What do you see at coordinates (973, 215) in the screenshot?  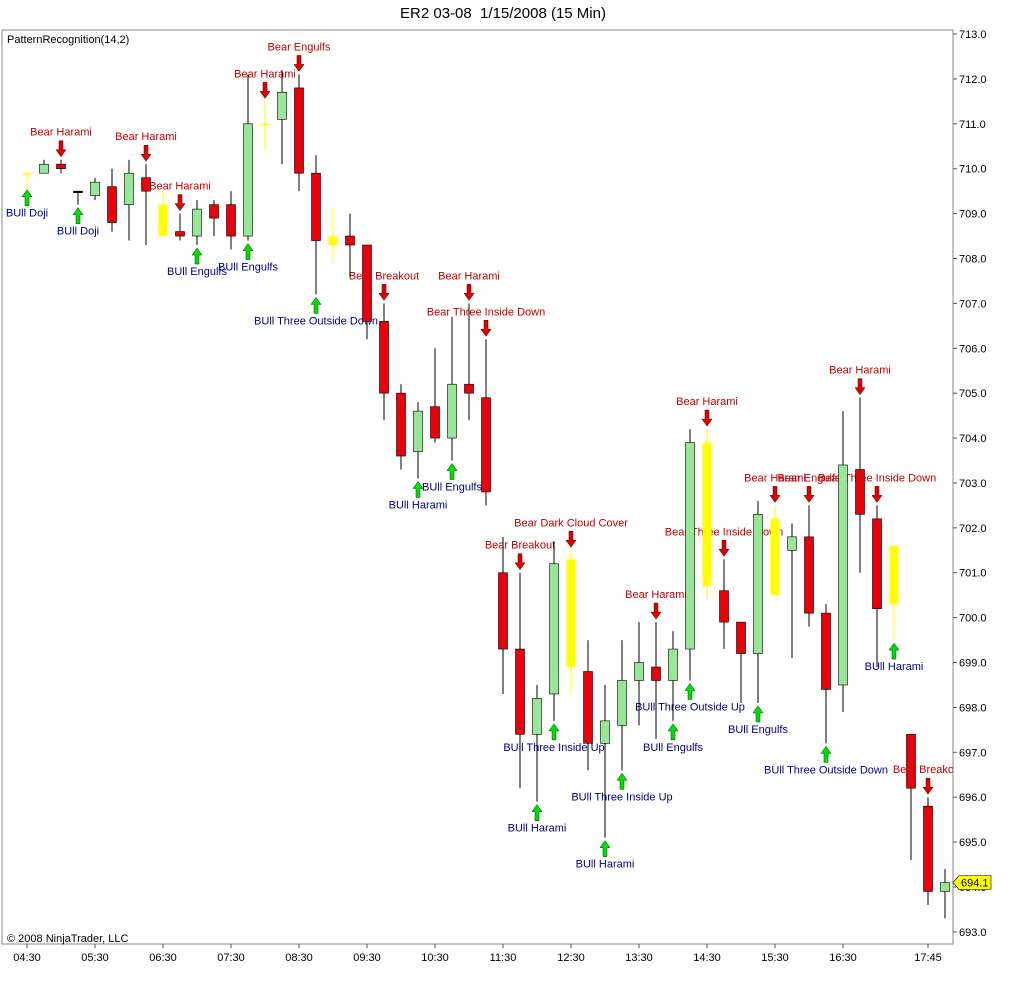 I see `y-tick-label: 709.0` at bounding box center [973, 215].